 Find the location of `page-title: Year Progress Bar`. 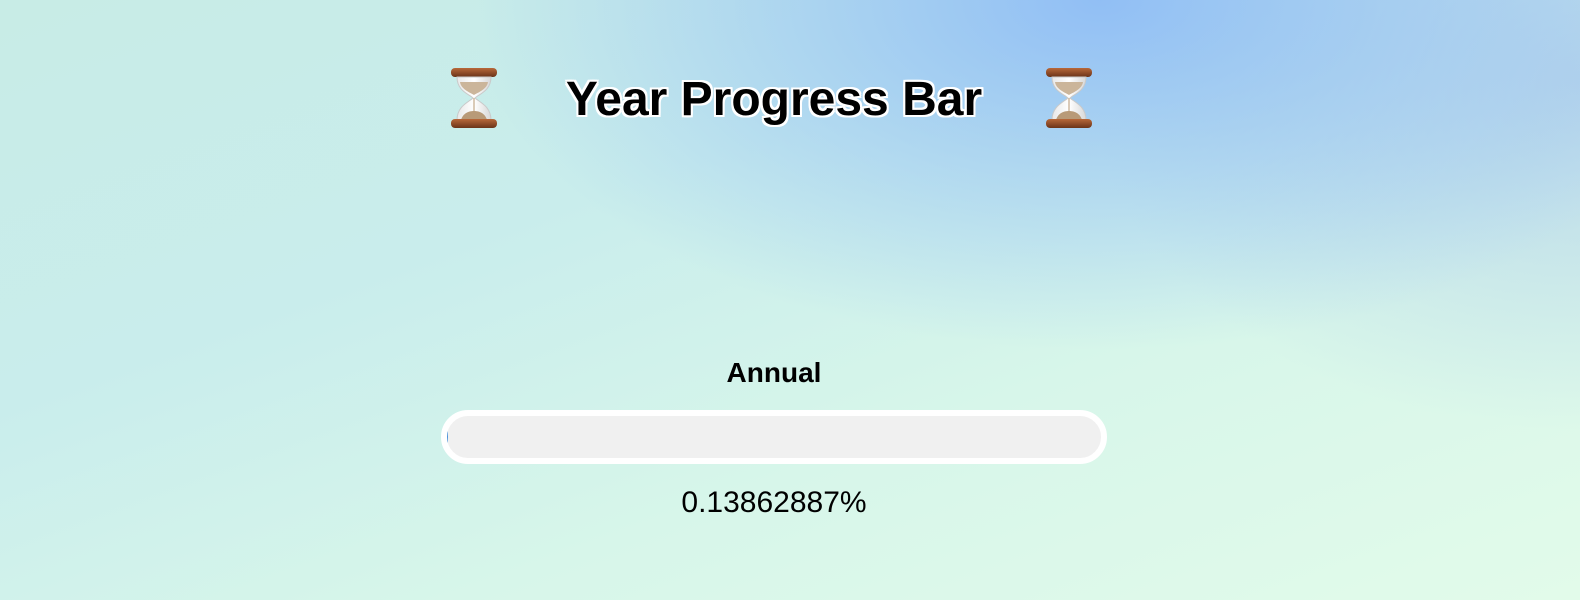

page-title: Year Progress Bar is located at coordinates (774, 99).